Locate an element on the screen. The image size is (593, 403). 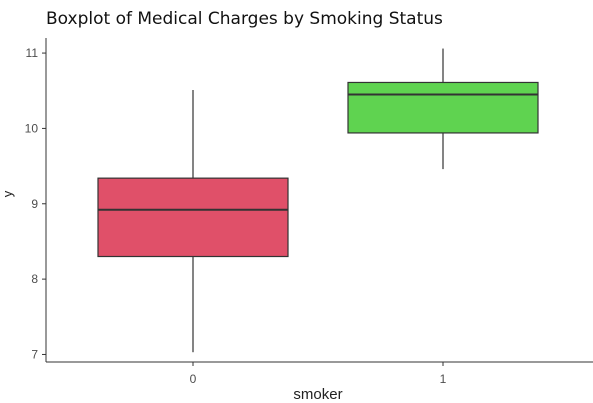
x-axis-label: smoker is located at coordinates (317, 394).